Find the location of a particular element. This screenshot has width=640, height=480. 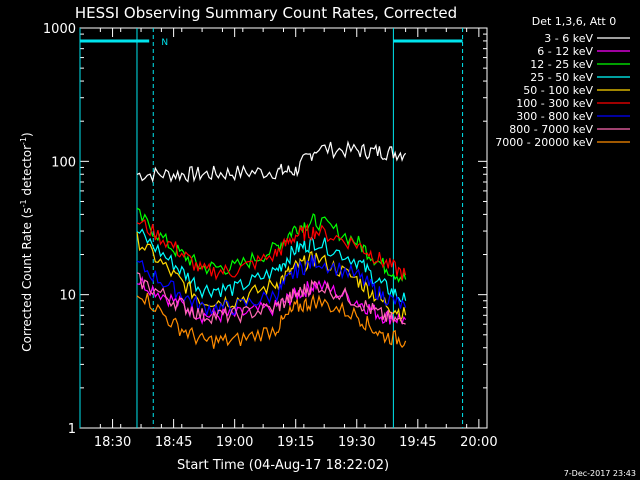

x-tick-label: 19:00 is located at coordinates (234, 442).